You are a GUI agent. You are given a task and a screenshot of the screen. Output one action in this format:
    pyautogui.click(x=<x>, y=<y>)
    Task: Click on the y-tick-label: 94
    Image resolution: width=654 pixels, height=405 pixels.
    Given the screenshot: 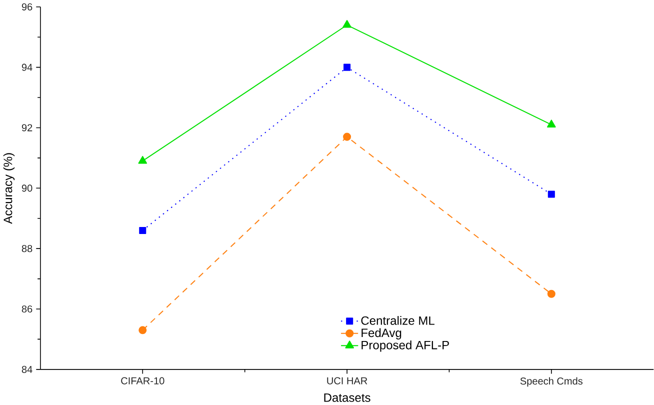 What is the action you would take?
    pyautogui.click(x=27, y=67)
    